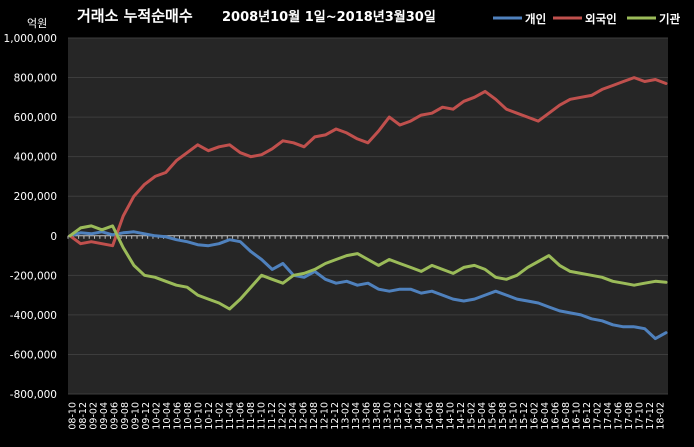 The image size is (694, 447). What do you see at coordinates (53, 237) in the screenshot?
I see `y-tick-label: 0` at bounding box center [53, 237].